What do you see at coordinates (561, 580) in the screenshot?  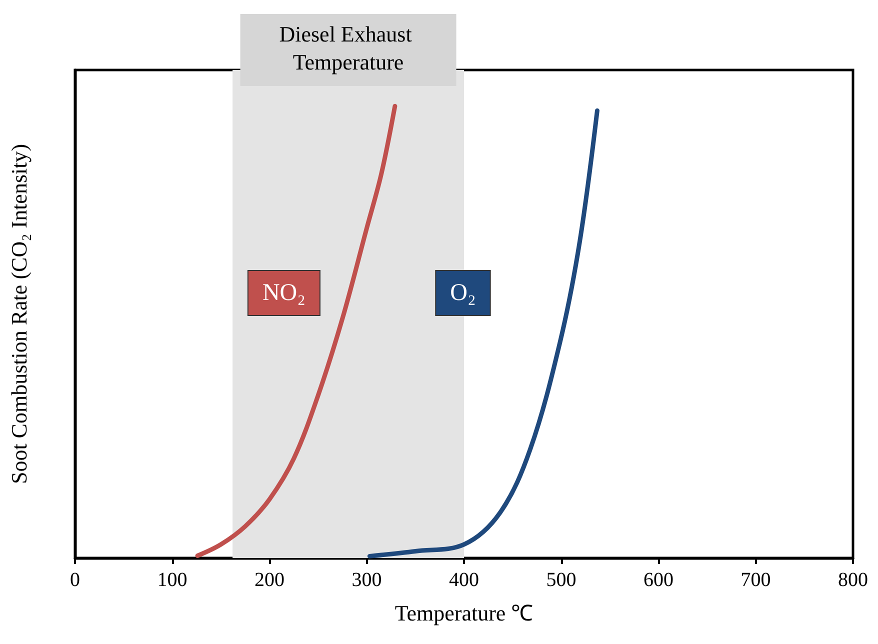 I see `x-tick-label: 500` at bounding box center [561, 580].